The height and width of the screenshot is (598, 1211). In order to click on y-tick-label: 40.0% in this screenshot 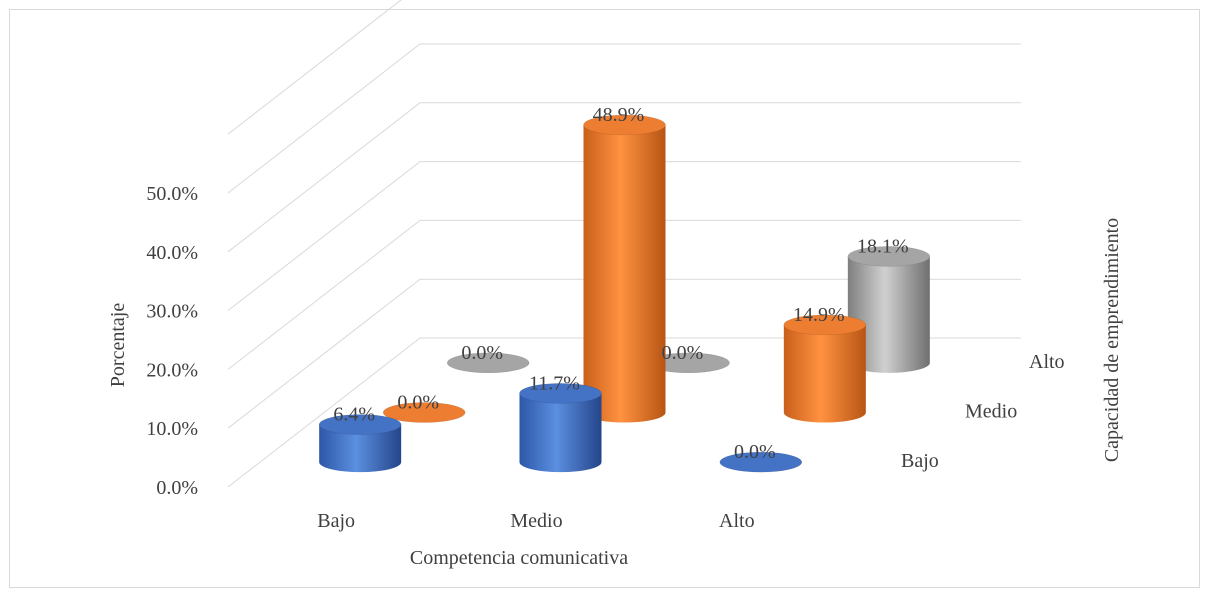, I will do `click(172, 253)`.